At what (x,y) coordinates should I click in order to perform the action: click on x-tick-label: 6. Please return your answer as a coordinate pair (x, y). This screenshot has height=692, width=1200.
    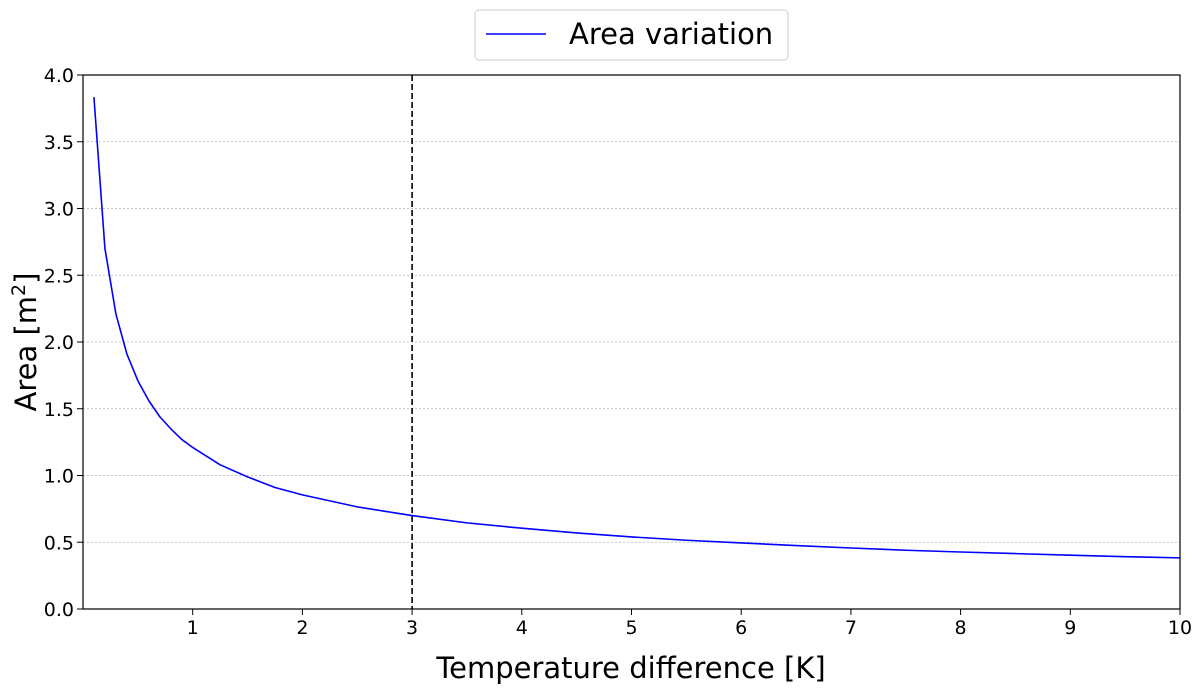
    Looking at the image, I should click on (741, 628).